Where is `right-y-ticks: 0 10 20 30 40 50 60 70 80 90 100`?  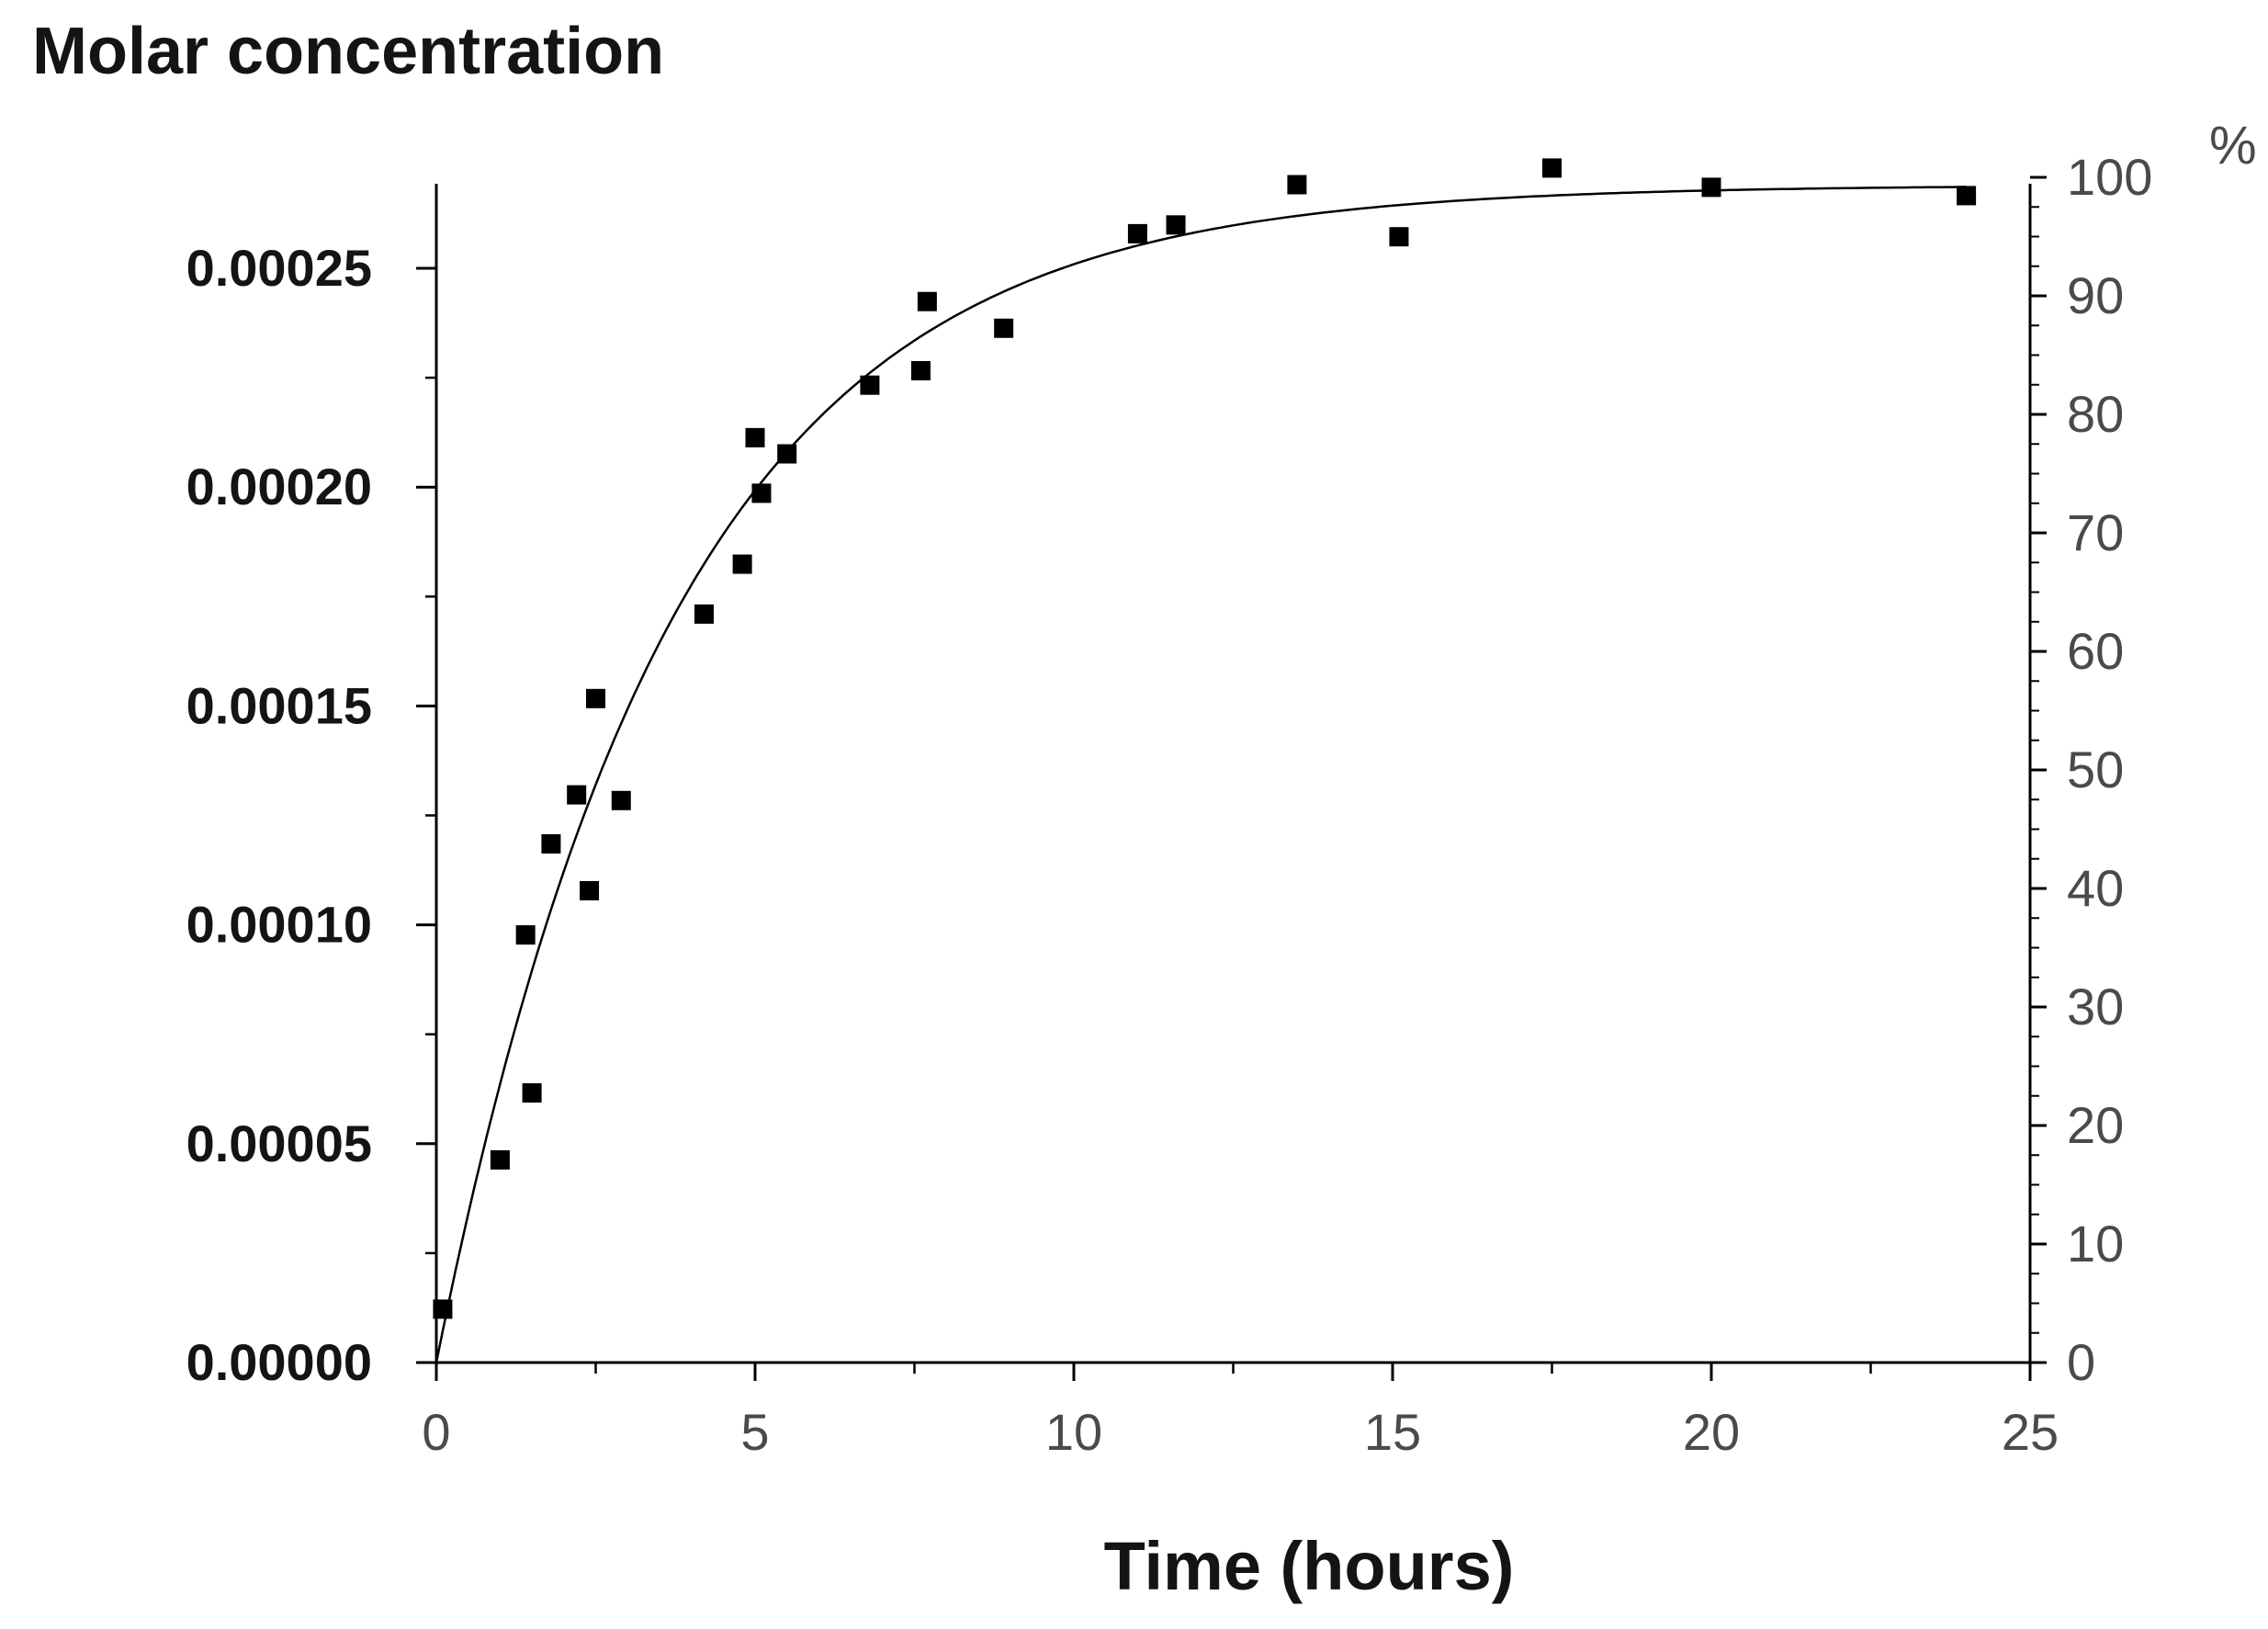
right-y-ticks: 0 10 20 30 40 50 60 70 80 90 100 is located at coordinates (2091, 769).